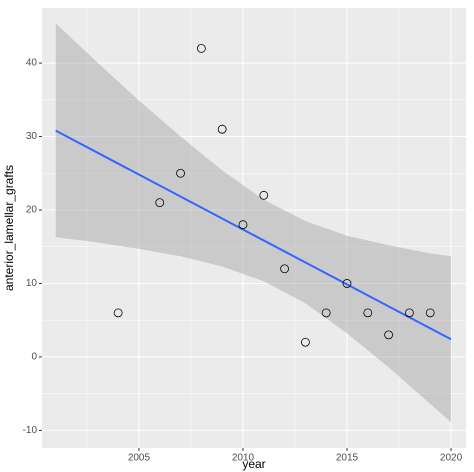 Image resolution: width=474 pixels, height=472 pixels. I want to click on y-tick-label: 0, so click(34, 357).